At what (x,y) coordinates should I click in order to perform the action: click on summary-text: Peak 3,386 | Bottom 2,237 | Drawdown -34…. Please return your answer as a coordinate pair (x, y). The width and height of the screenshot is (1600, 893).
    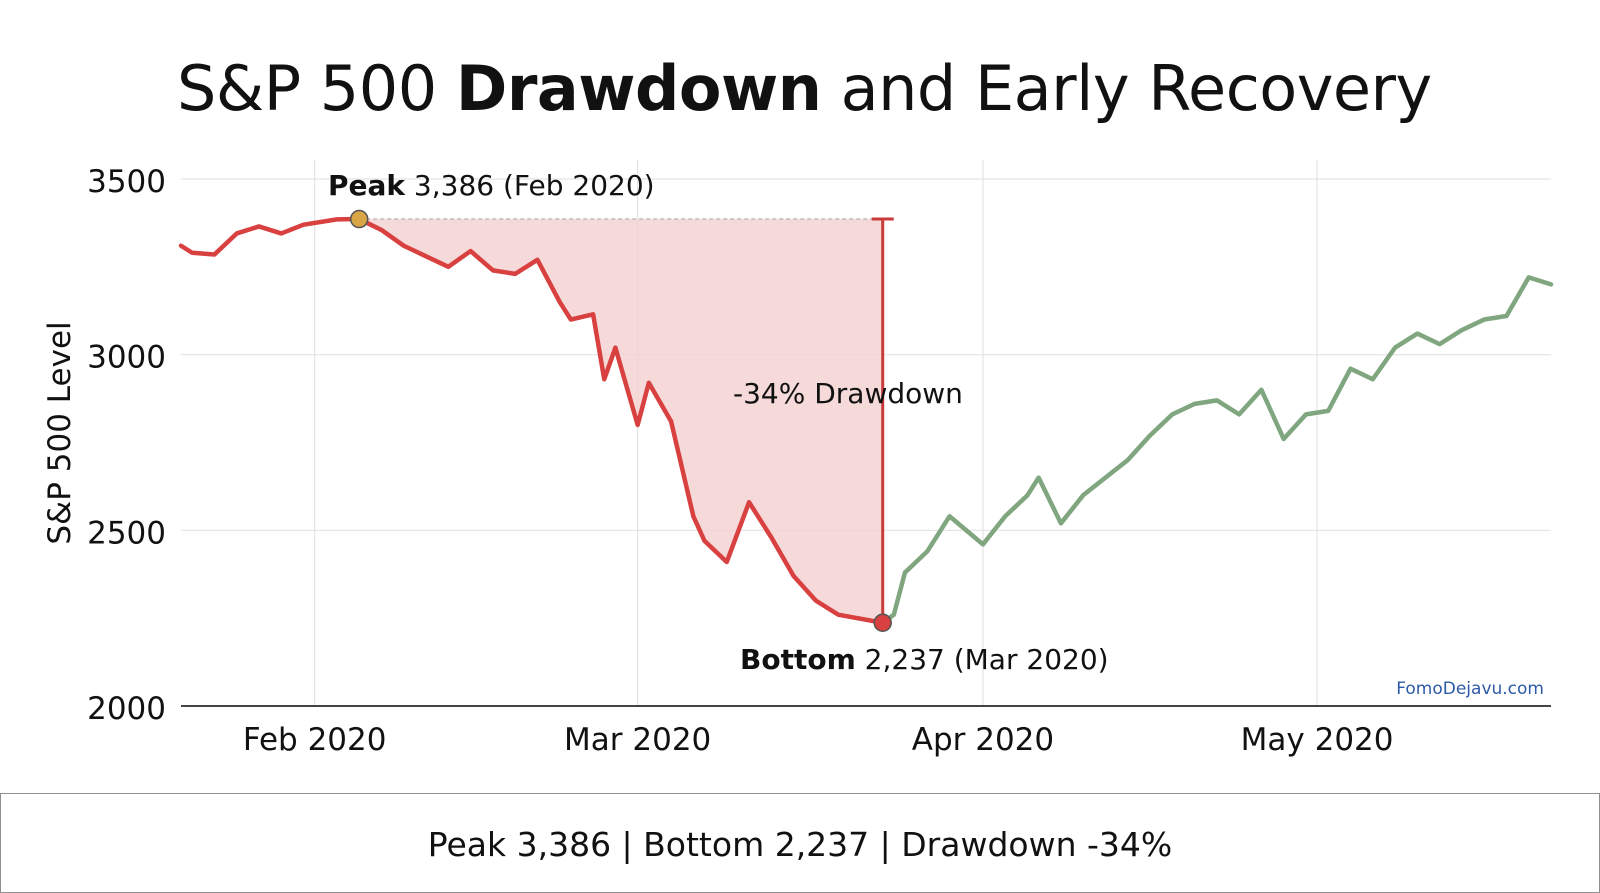
    Looking at the image, I should click on (800, 844).